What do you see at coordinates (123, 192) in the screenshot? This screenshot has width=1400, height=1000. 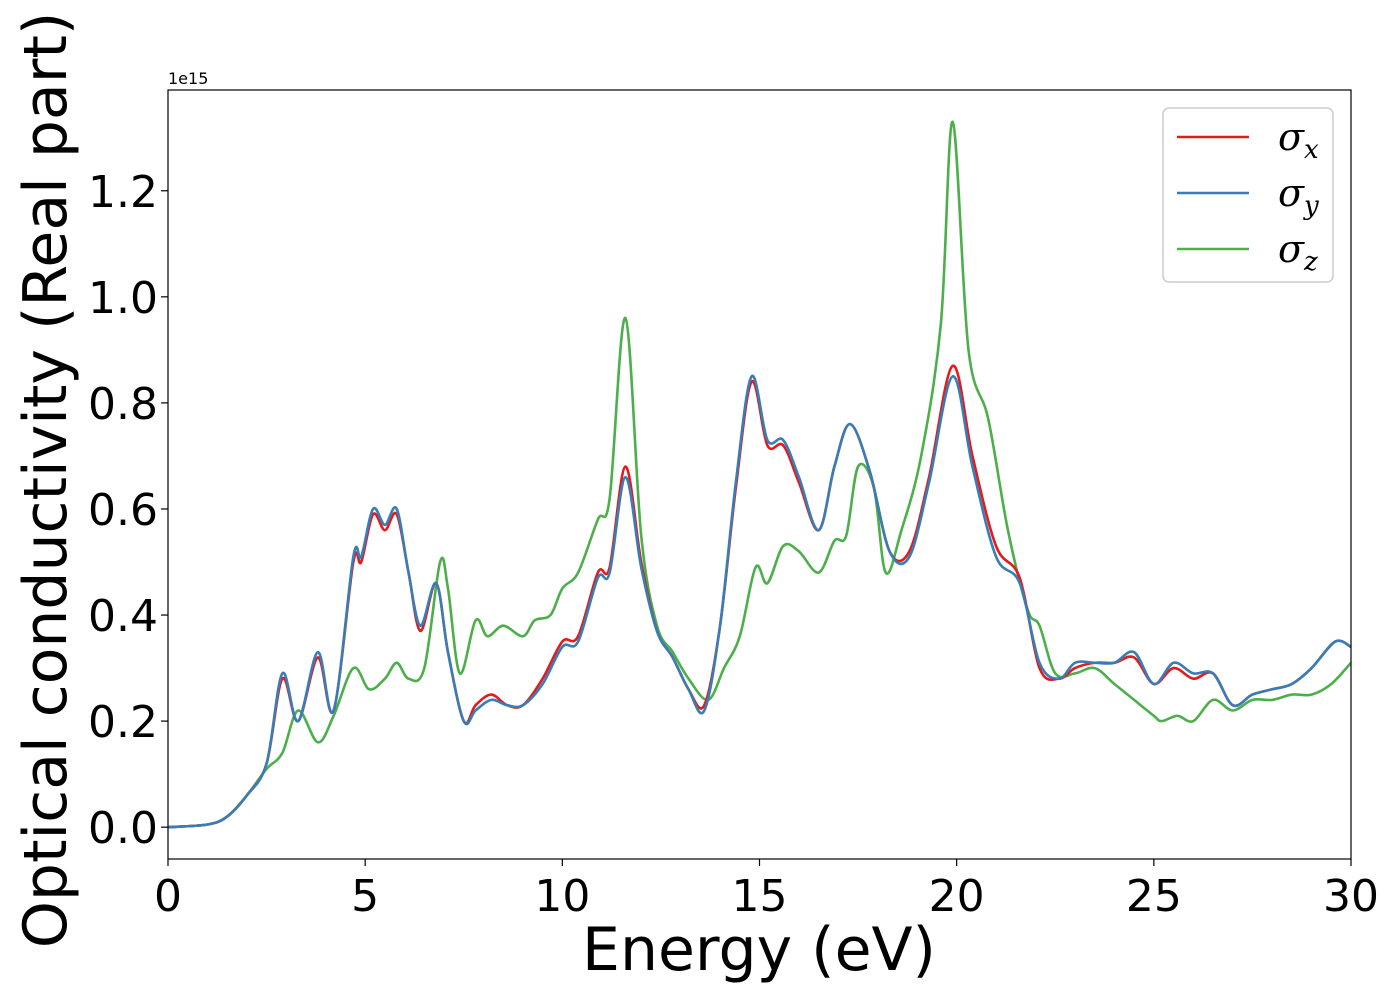 I see `y-tick-label: 1.2` at bounding box center [123, 192].